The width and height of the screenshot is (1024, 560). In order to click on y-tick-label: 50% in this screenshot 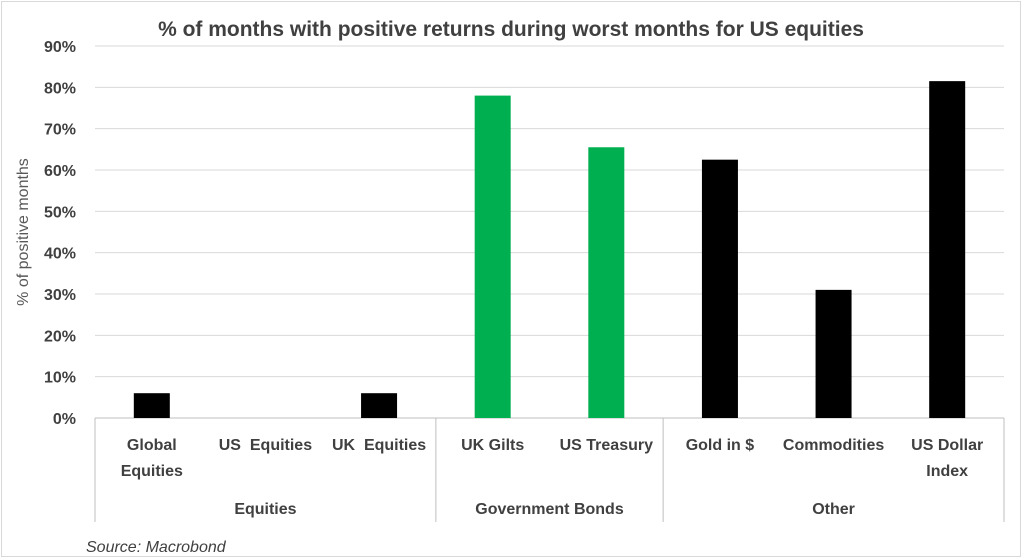, I will do `click(60, 212)`.